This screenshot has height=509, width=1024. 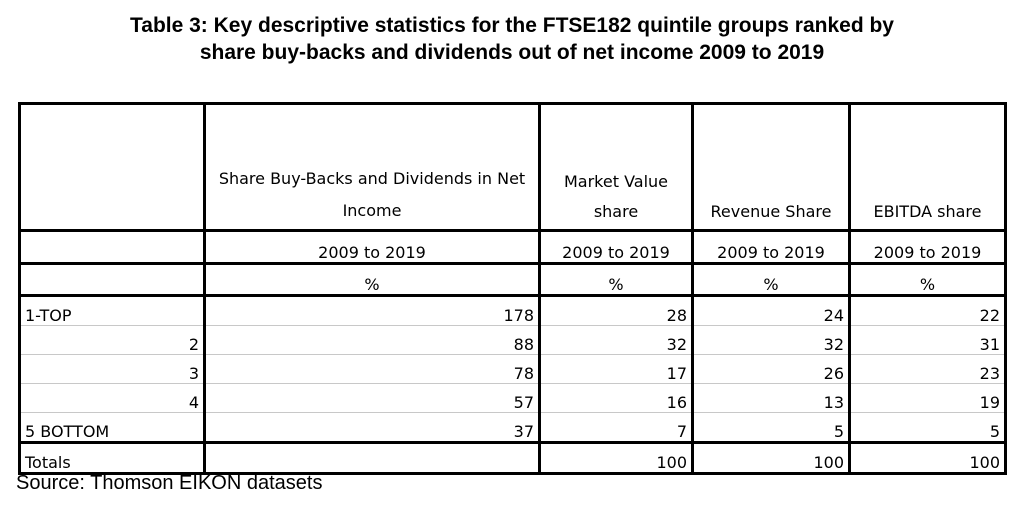 What do you see at coordinates (112, 280) in the screenshot?
I see `unit-blank-cell` at bounding box center [112, 280].